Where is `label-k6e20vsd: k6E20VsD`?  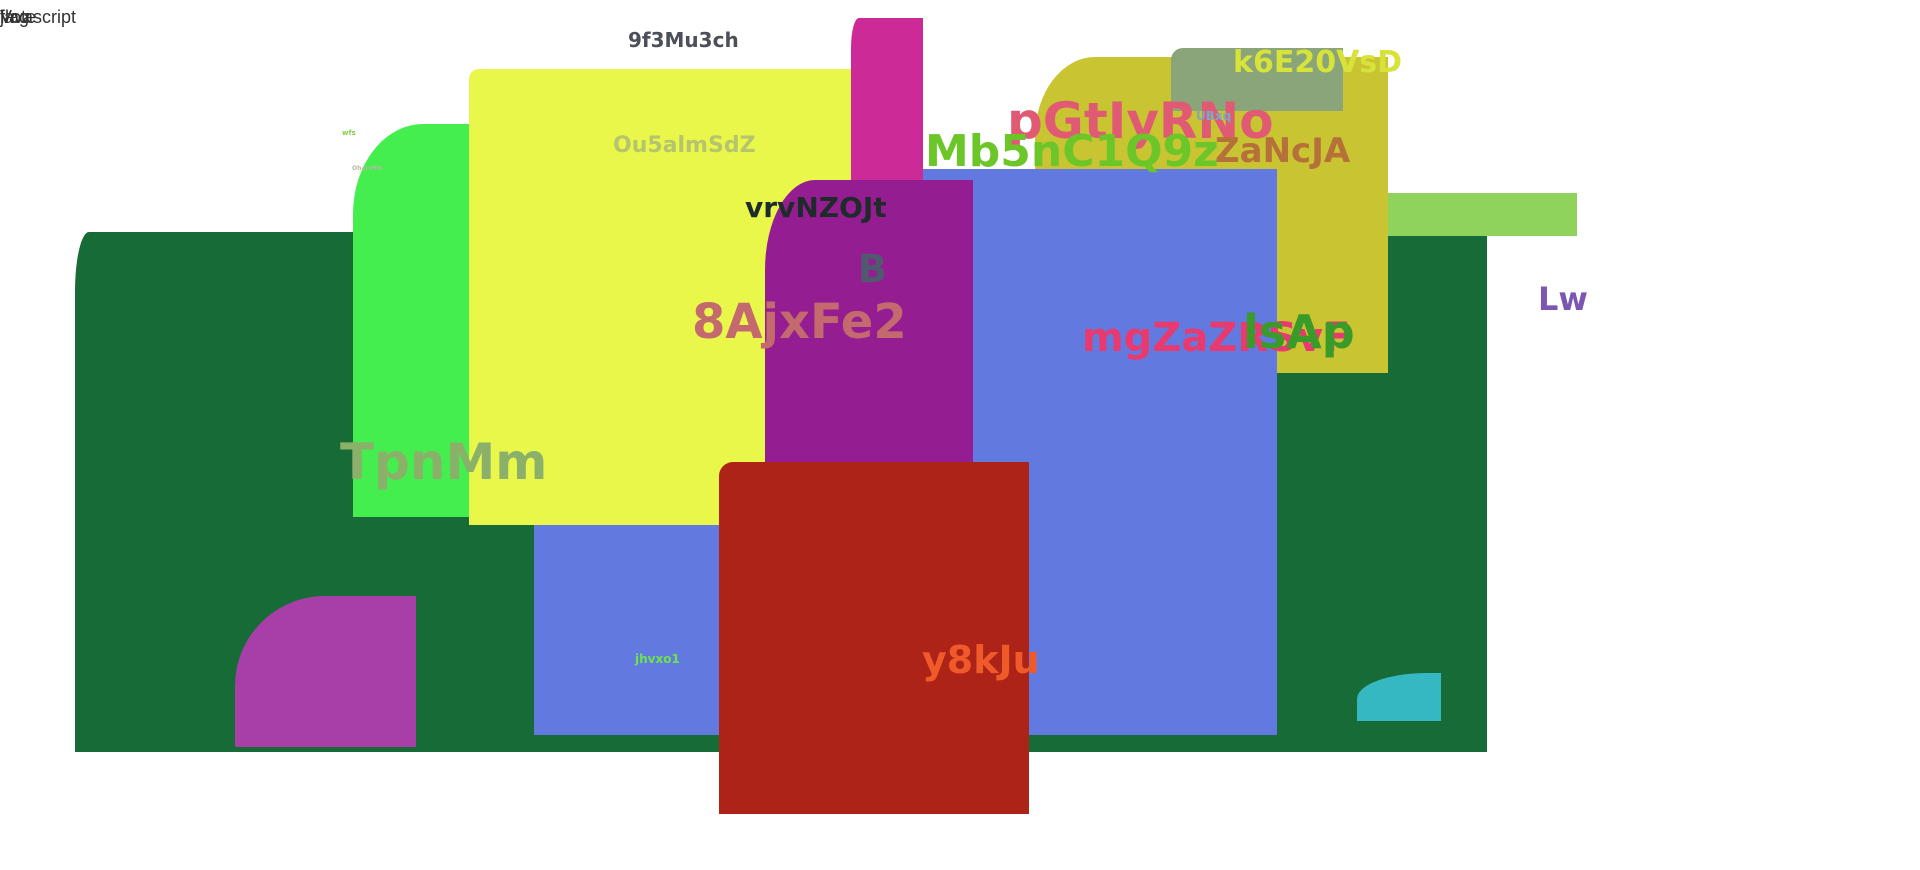
label-k6e20vsd: k6E20VsD is located at coordinates (1318, 62).